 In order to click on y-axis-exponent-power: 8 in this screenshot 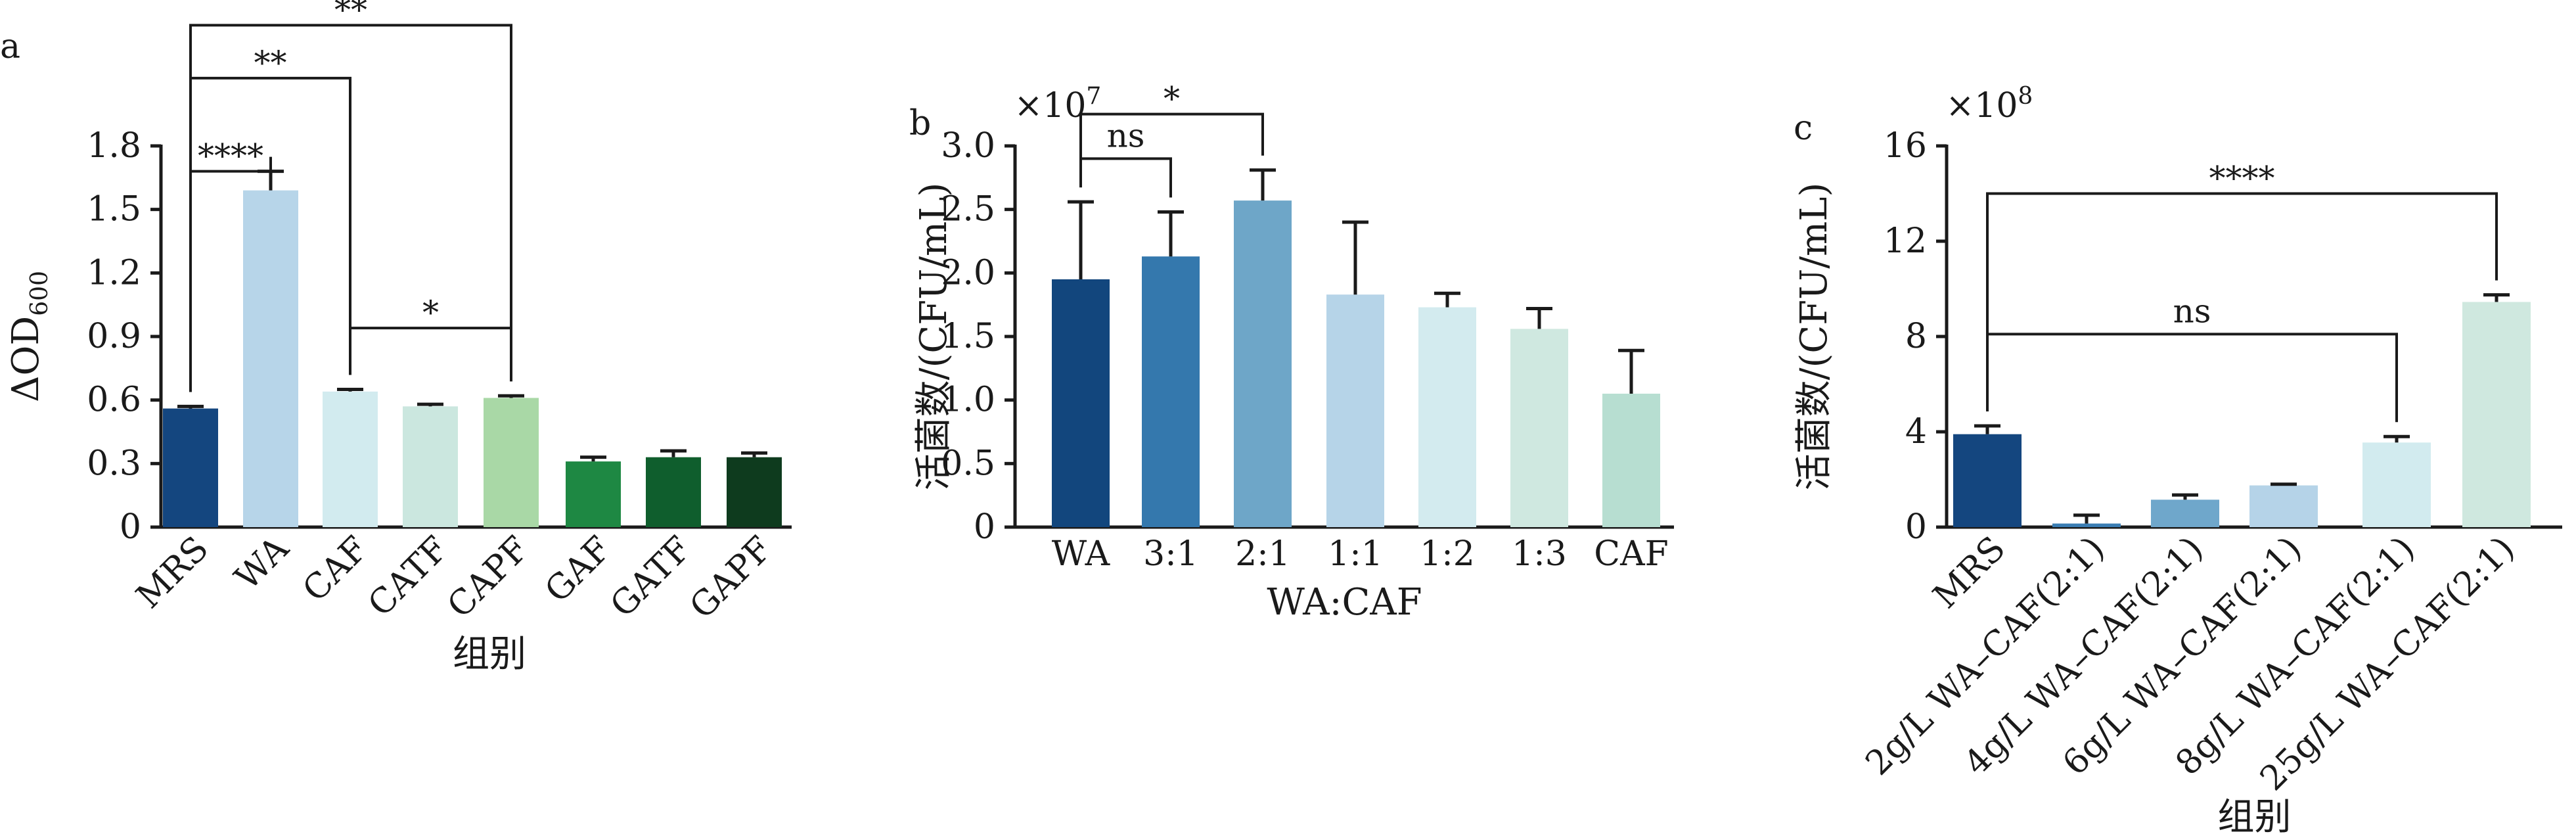, I will do `click(2025, 96)`.